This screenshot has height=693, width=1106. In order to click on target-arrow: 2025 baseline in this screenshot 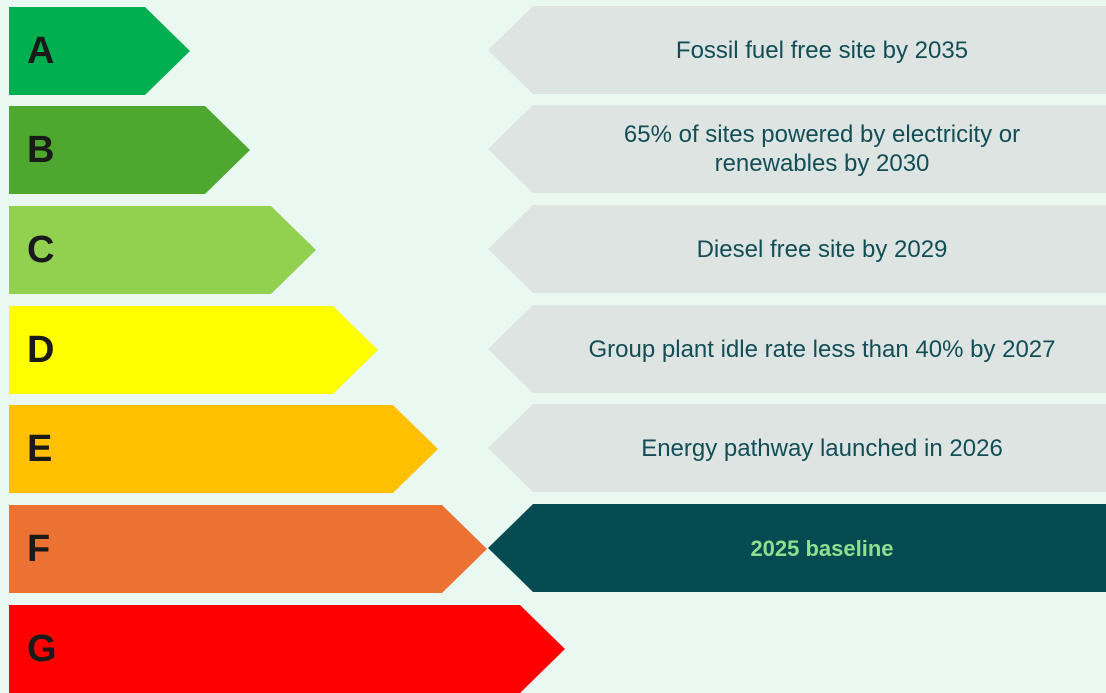, I will do `click(797, 548)`.